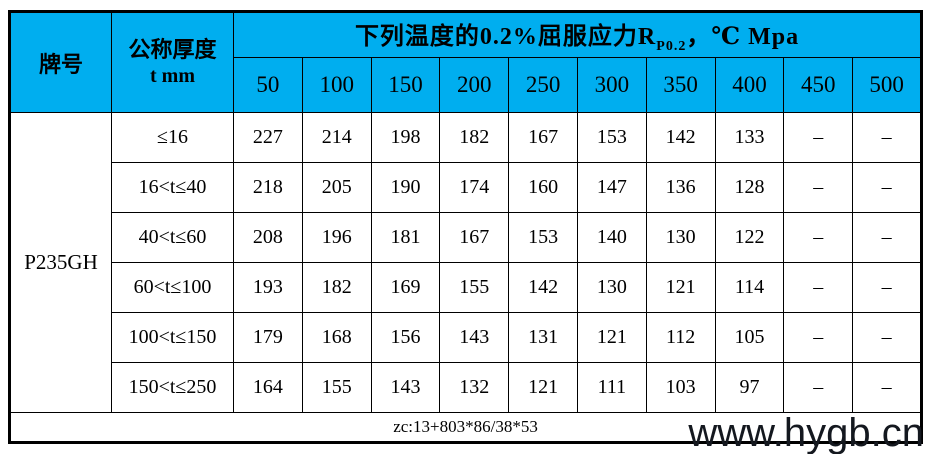  I want to click on table-row: 40<t≤60 208 196 181 167 153 140 130 122– –, so click(466, 237).